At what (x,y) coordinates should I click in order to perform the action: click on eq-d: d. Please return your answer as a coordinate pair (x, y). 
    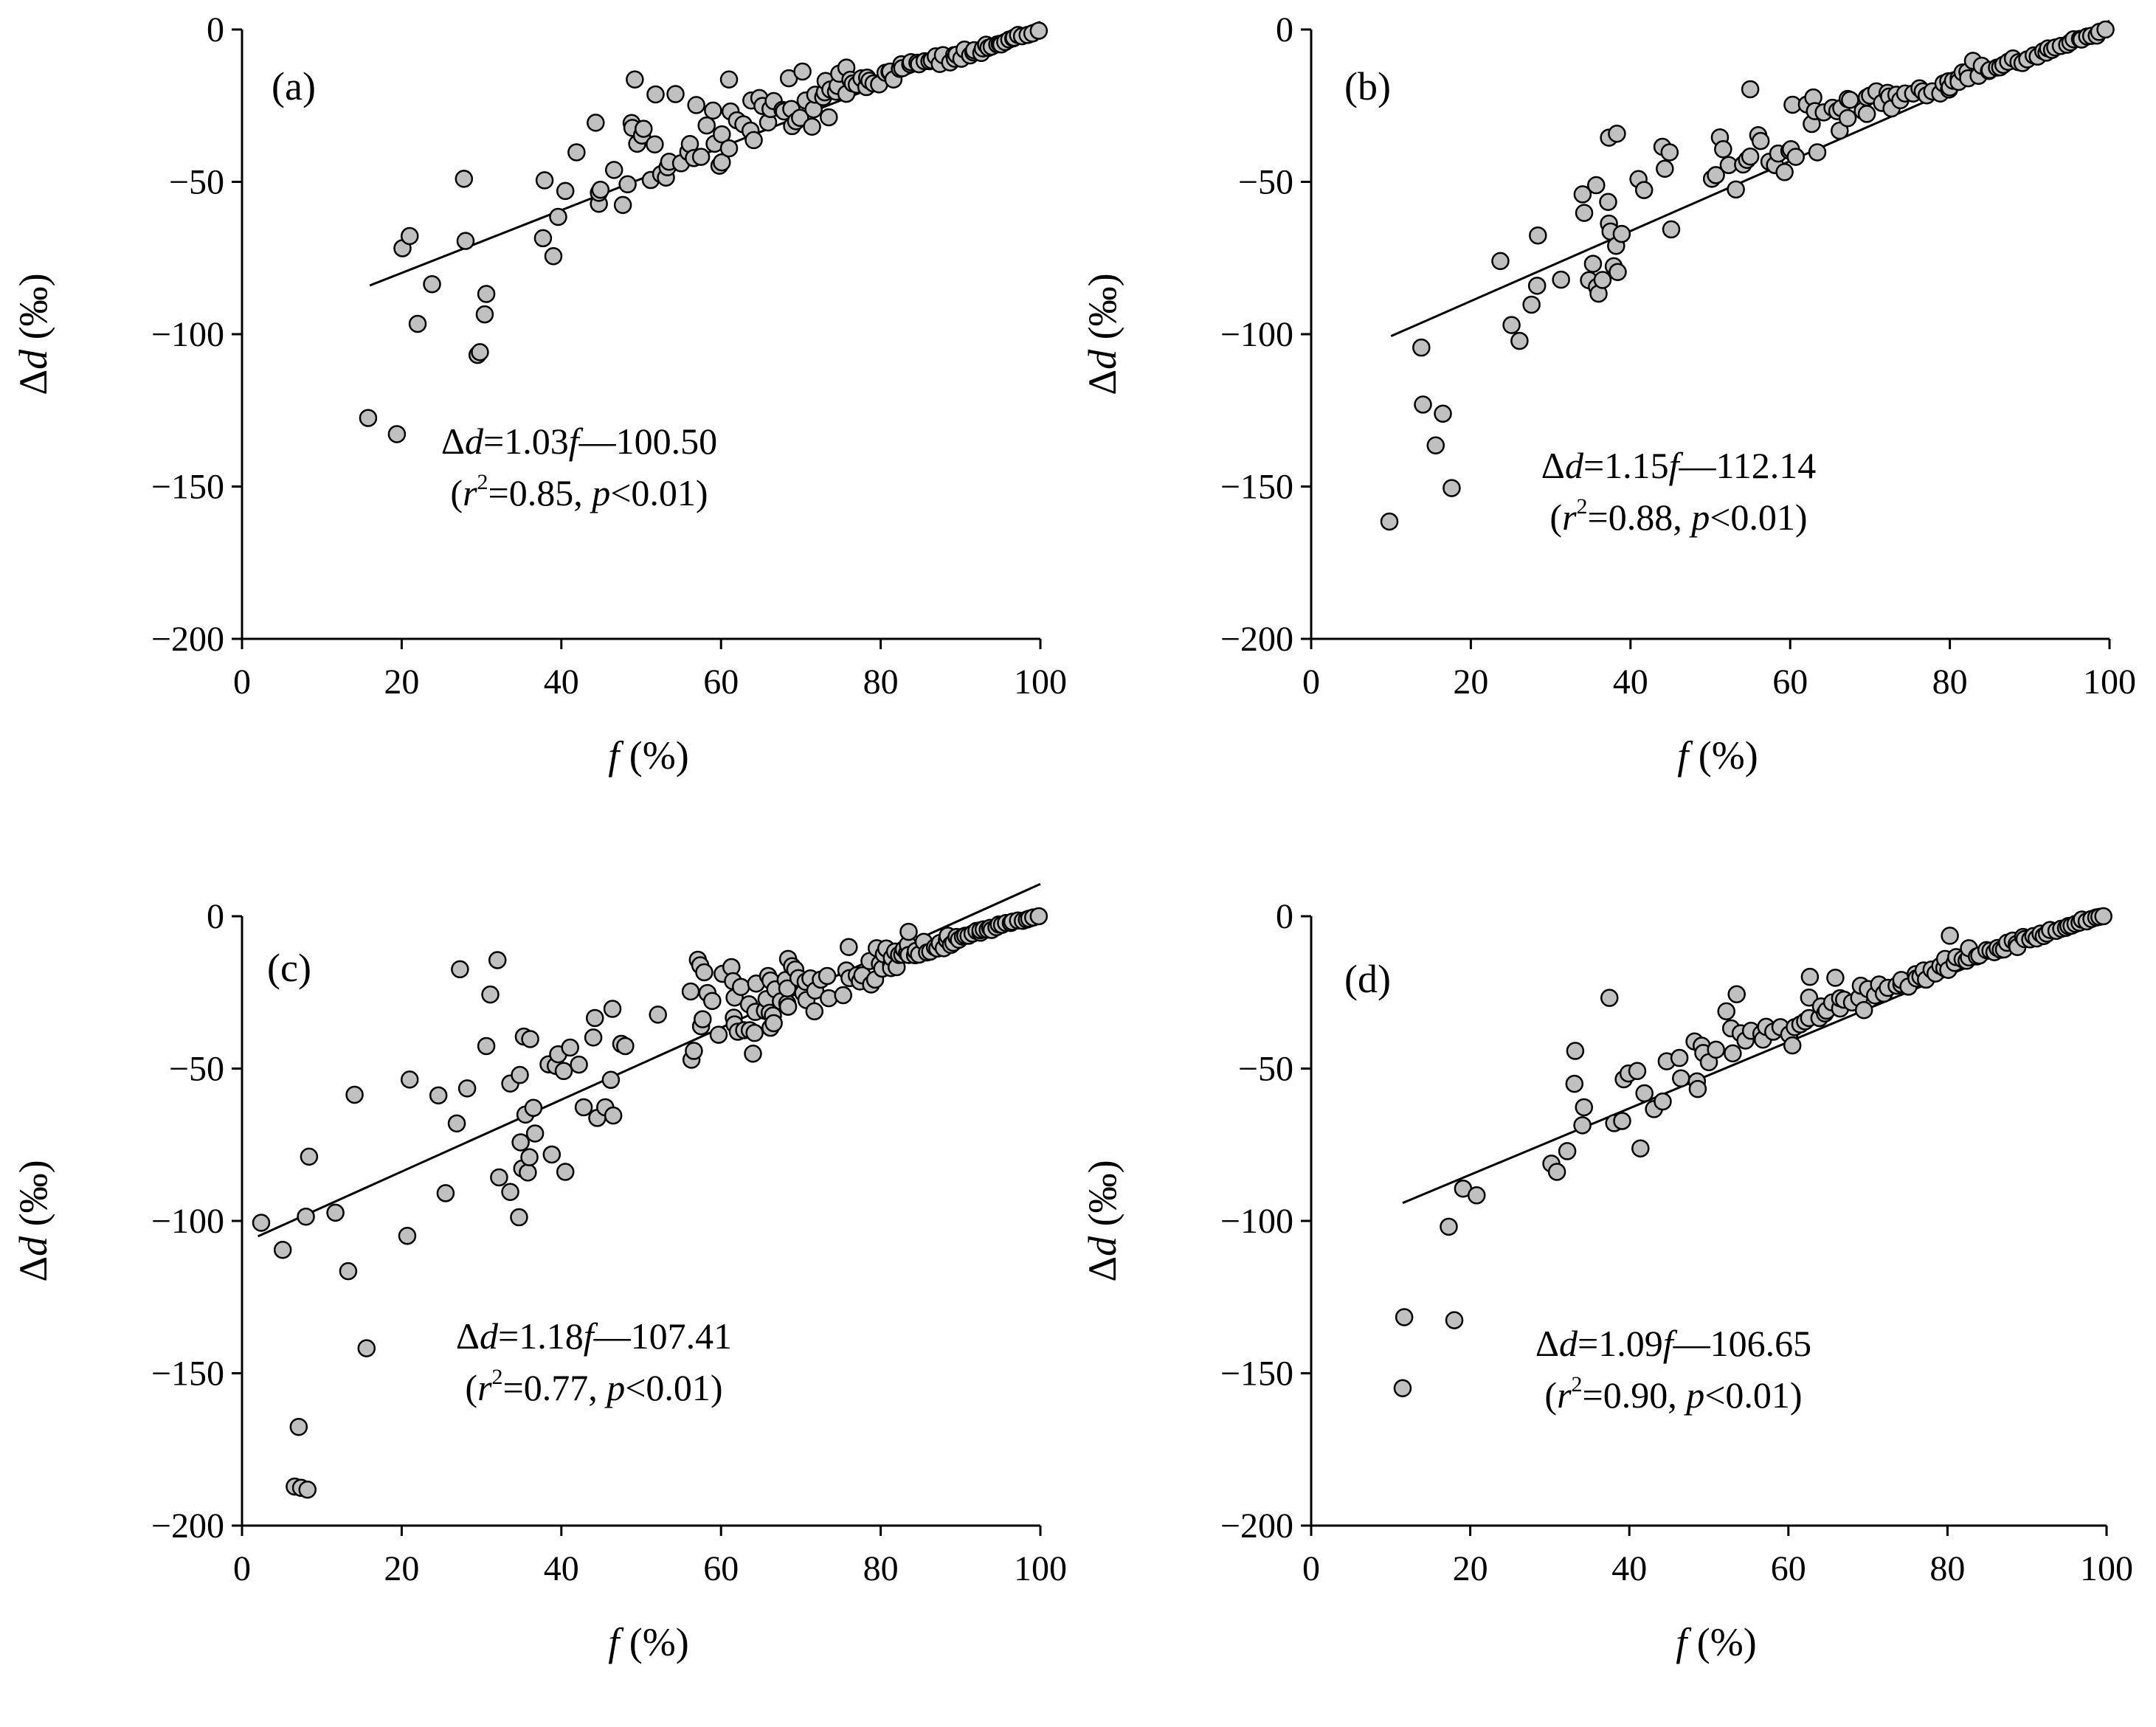
    Looking at the image, I should click on (474, 441).